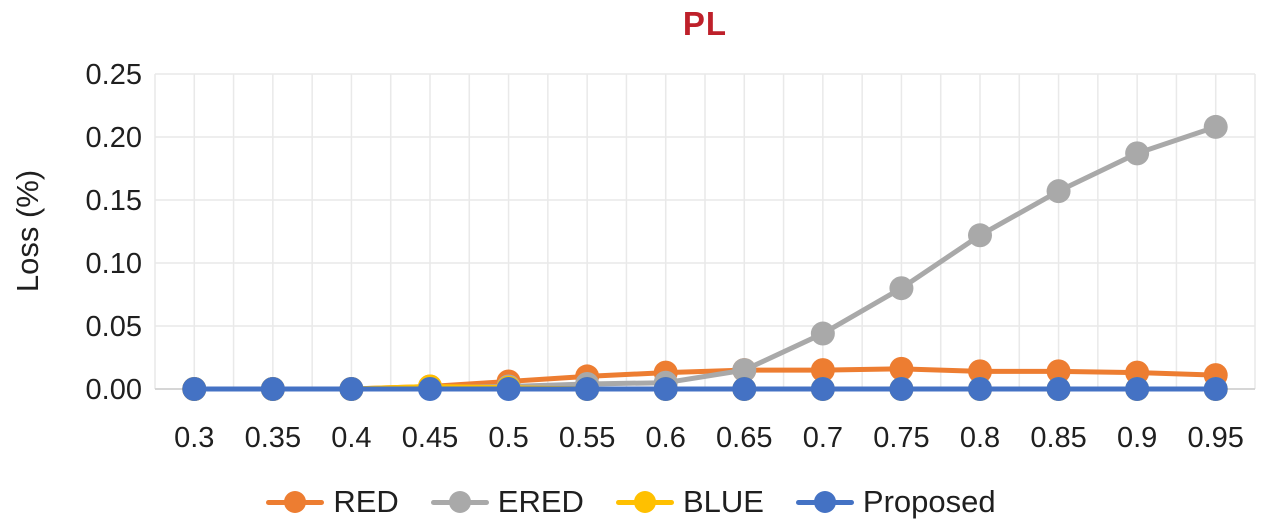  What do you see at coordinates (430, 438) in the screenshot?
I see `x-tick-label: 0.45` at bounding box center [430, 438].